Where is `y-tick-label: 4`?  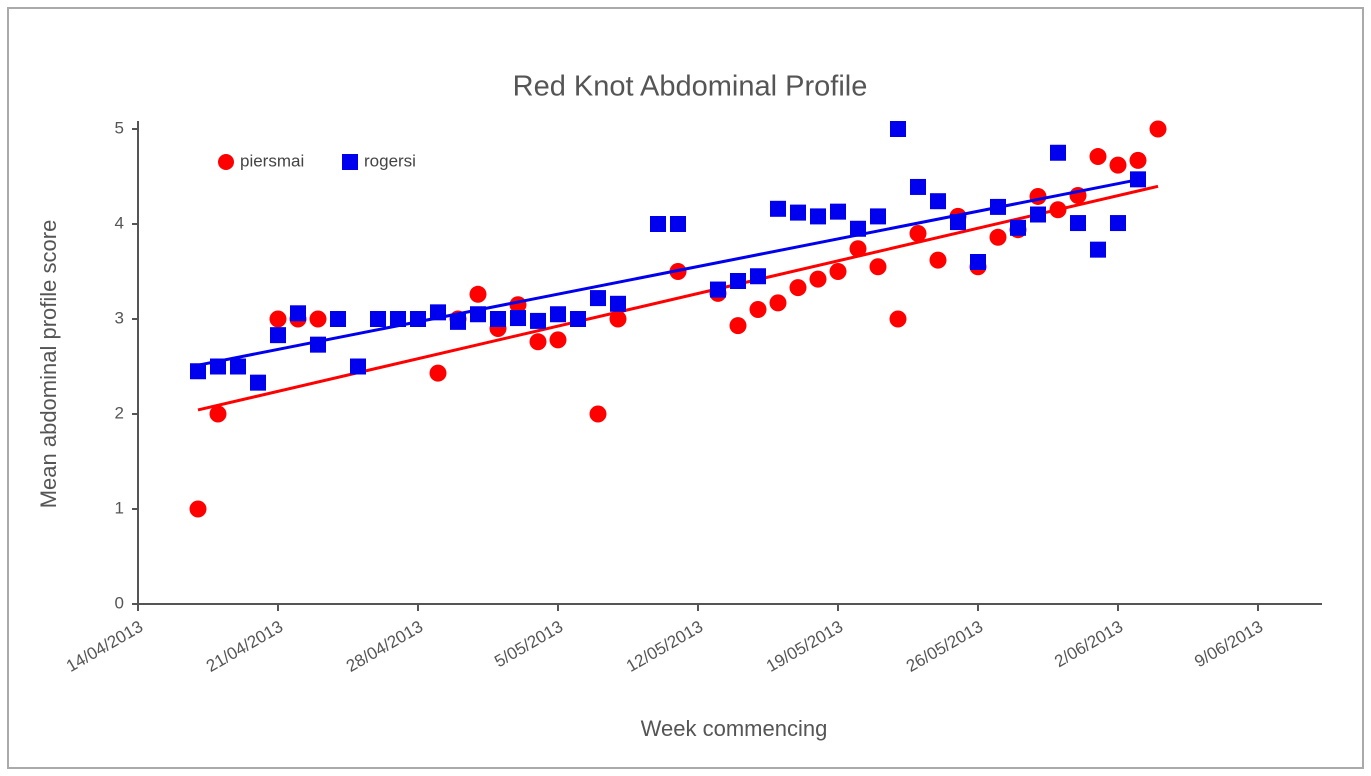 y-tick-label: 4 is located at coordinates (119, 222).